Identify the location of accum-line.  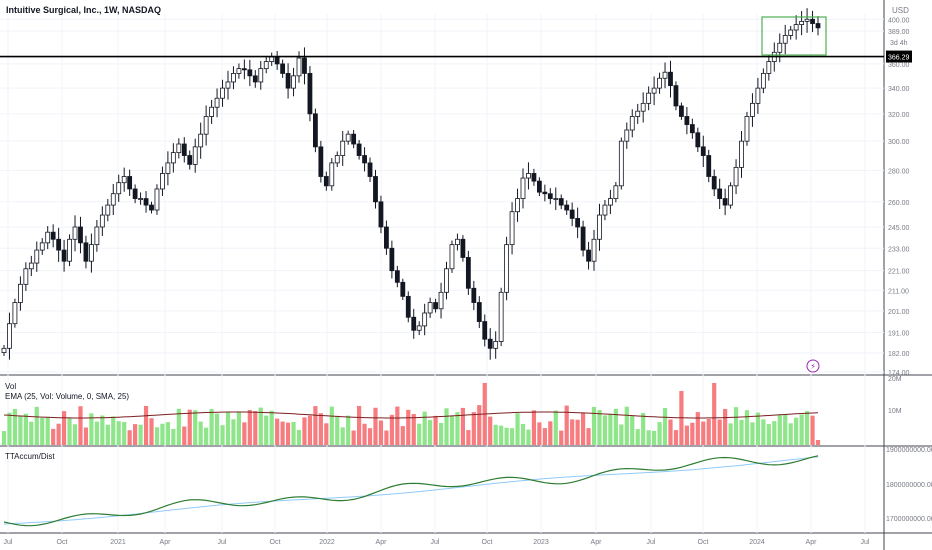
(411, 491).